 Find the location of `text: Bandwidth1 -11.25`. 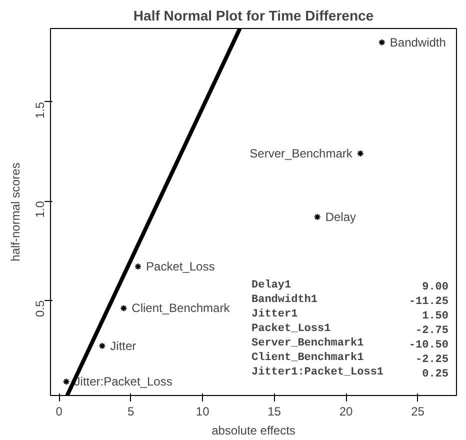

text: Bandwidth1 -11.25 is located at coordinates (350, 301).